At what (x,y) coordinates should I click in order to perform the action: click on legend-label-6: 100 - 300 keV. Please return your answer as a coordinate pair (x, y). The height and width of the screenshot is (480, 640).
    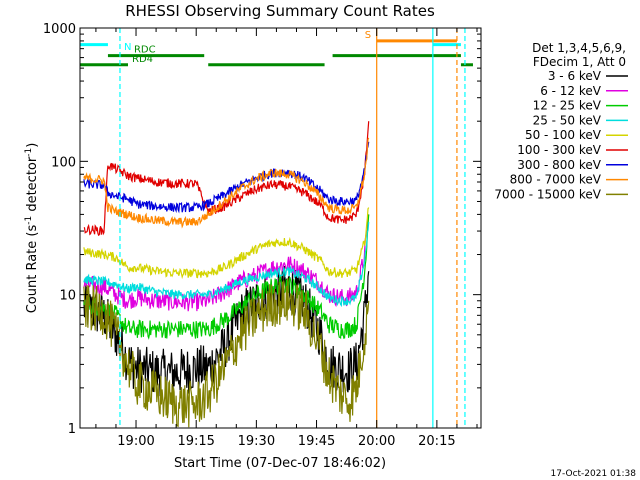
    Looking at the image, I should click on (559, 150).